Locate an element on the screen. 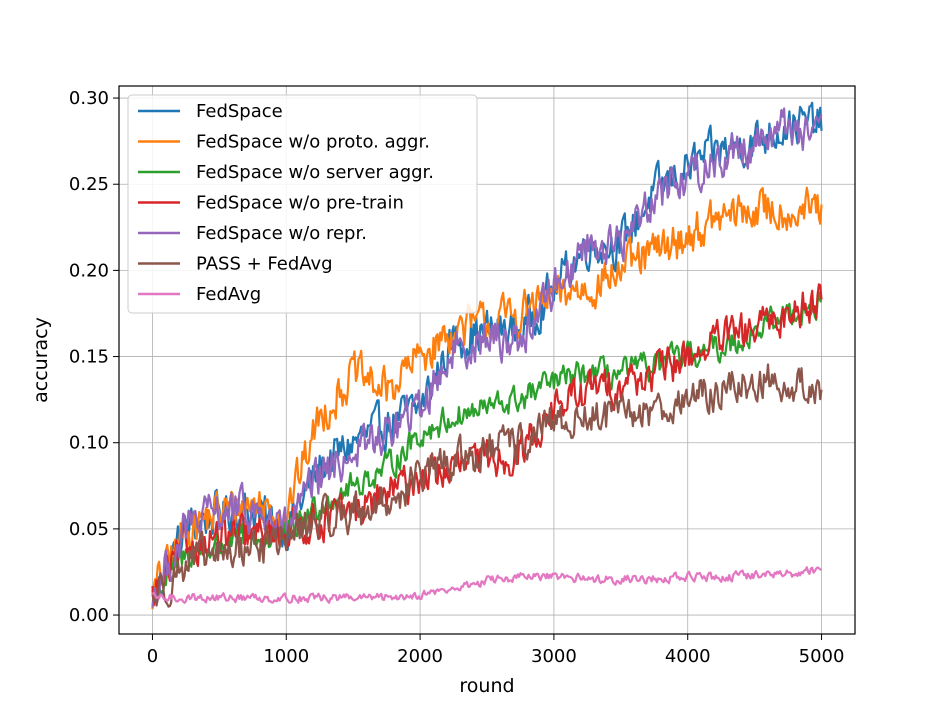  legend-label: FedSpace w/o pre-train is located at coordinates (300, 203).